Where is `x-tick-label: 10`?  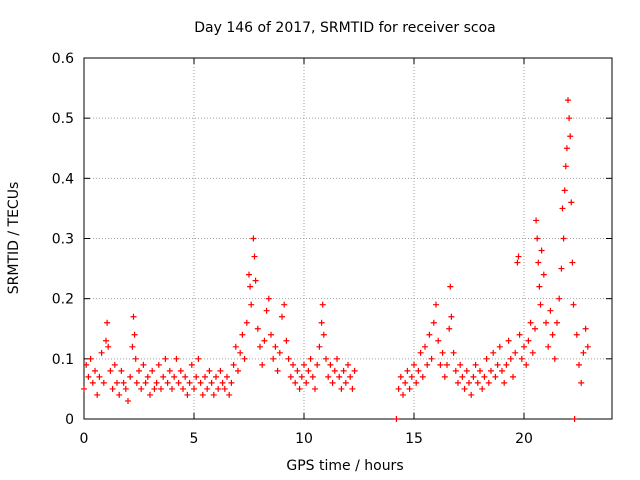
x-tick-label: 10 is located at coordinates (304, 439).